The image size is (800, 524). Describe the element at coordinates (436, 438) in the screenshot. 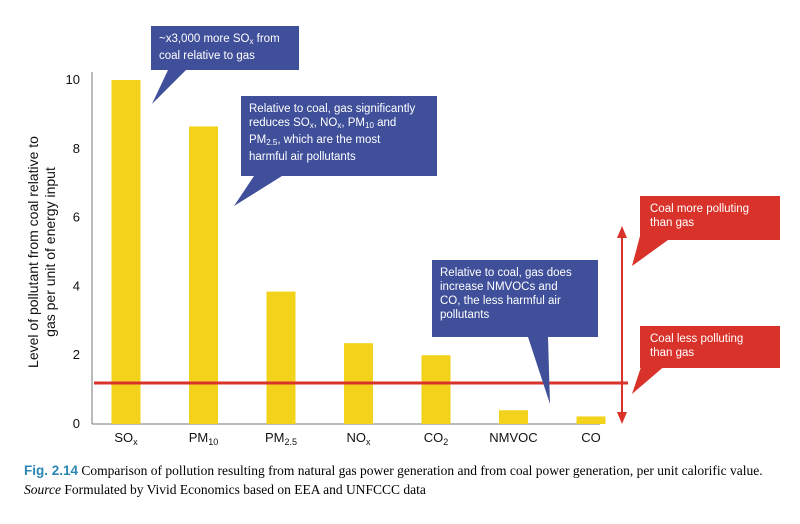

I see `x-tick-label: CO2` at that location.